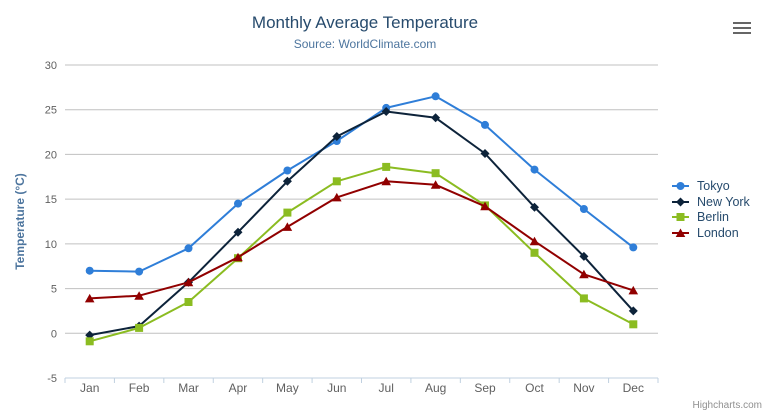 The width and height of the screenshot is (769, 416). What do you see at coordinates (51, 200) in the screenshot?
I see `svg-text: 15` at bounding box center [51, 200].